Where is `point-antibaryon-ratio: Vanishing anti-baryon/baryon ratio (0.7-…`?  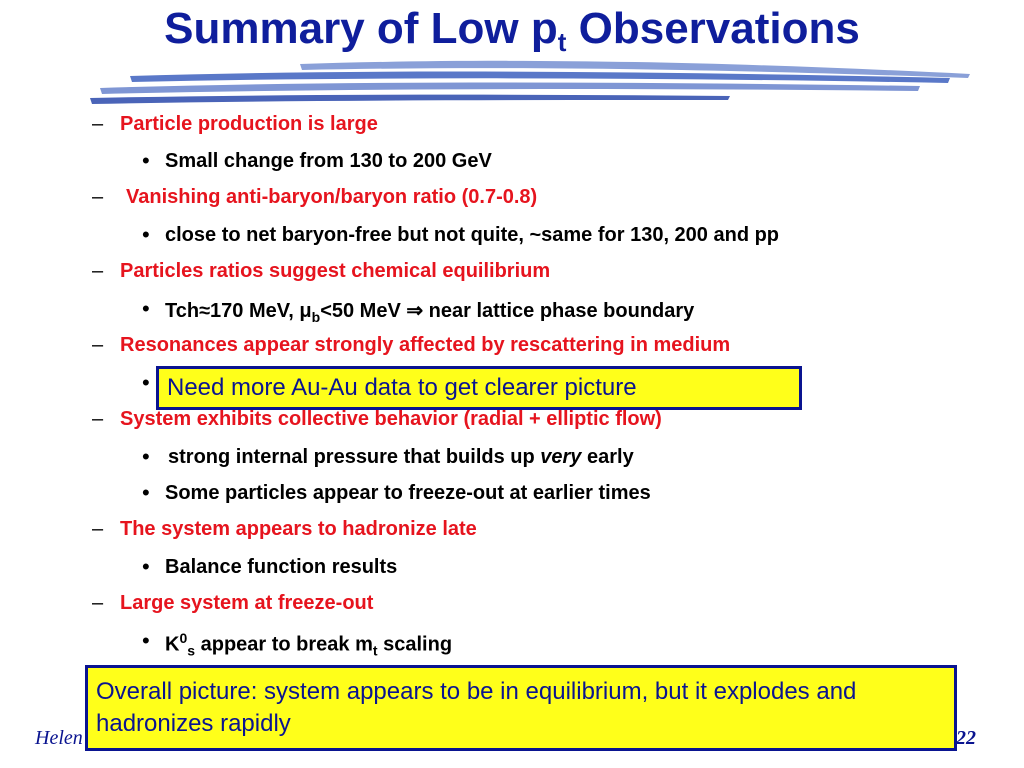 point-antibaryon-ratio: Vanishing anti-baryon/baryon ratio (0.7-… is located at coordinates (332, 197).